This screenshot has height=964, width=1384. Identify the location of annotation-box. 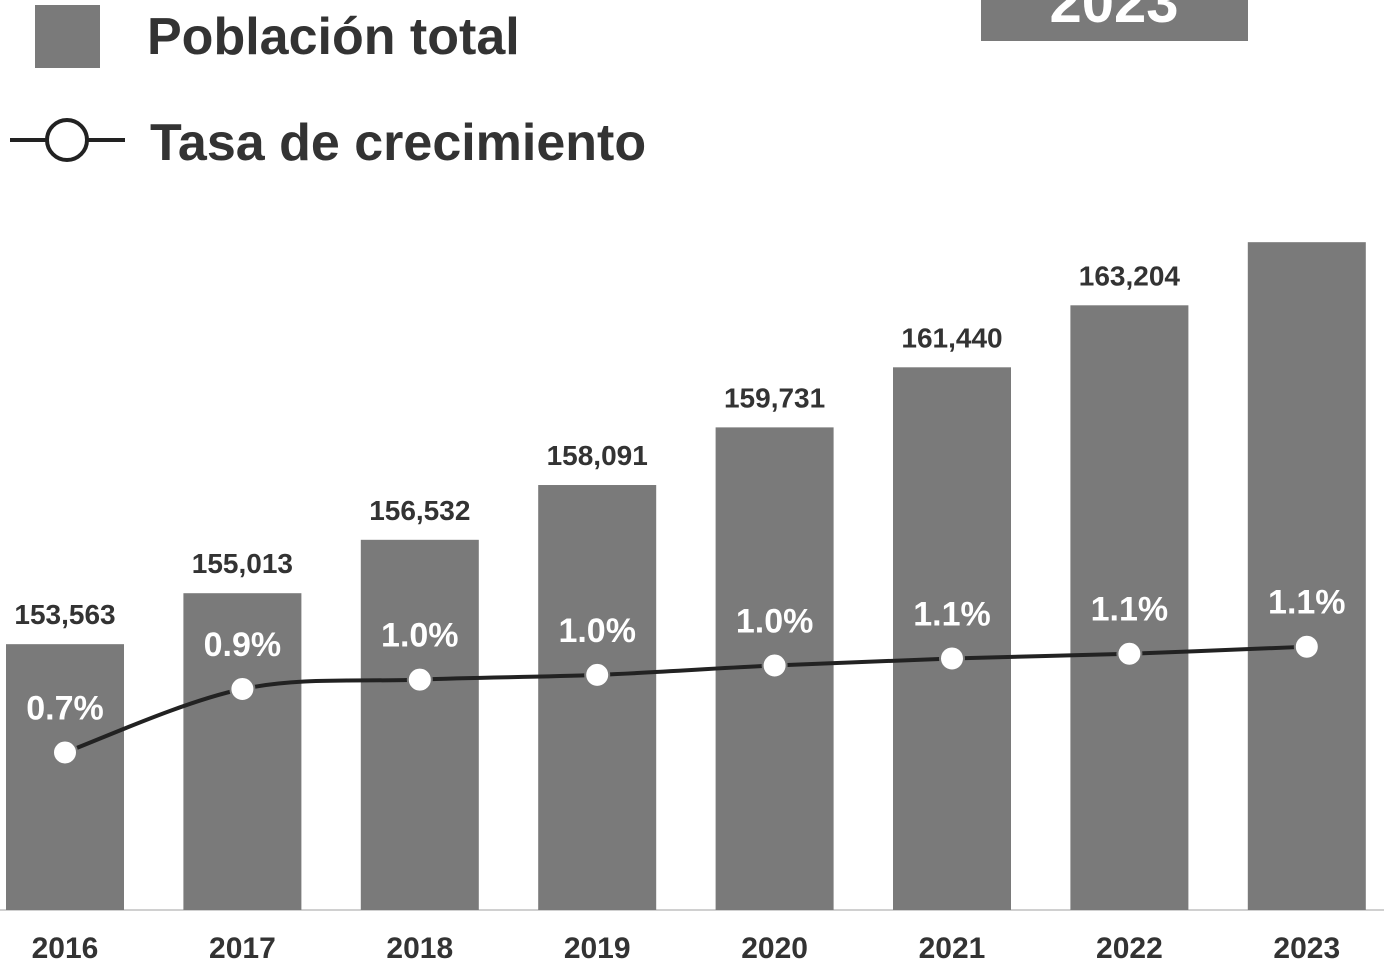
(1114, 20).